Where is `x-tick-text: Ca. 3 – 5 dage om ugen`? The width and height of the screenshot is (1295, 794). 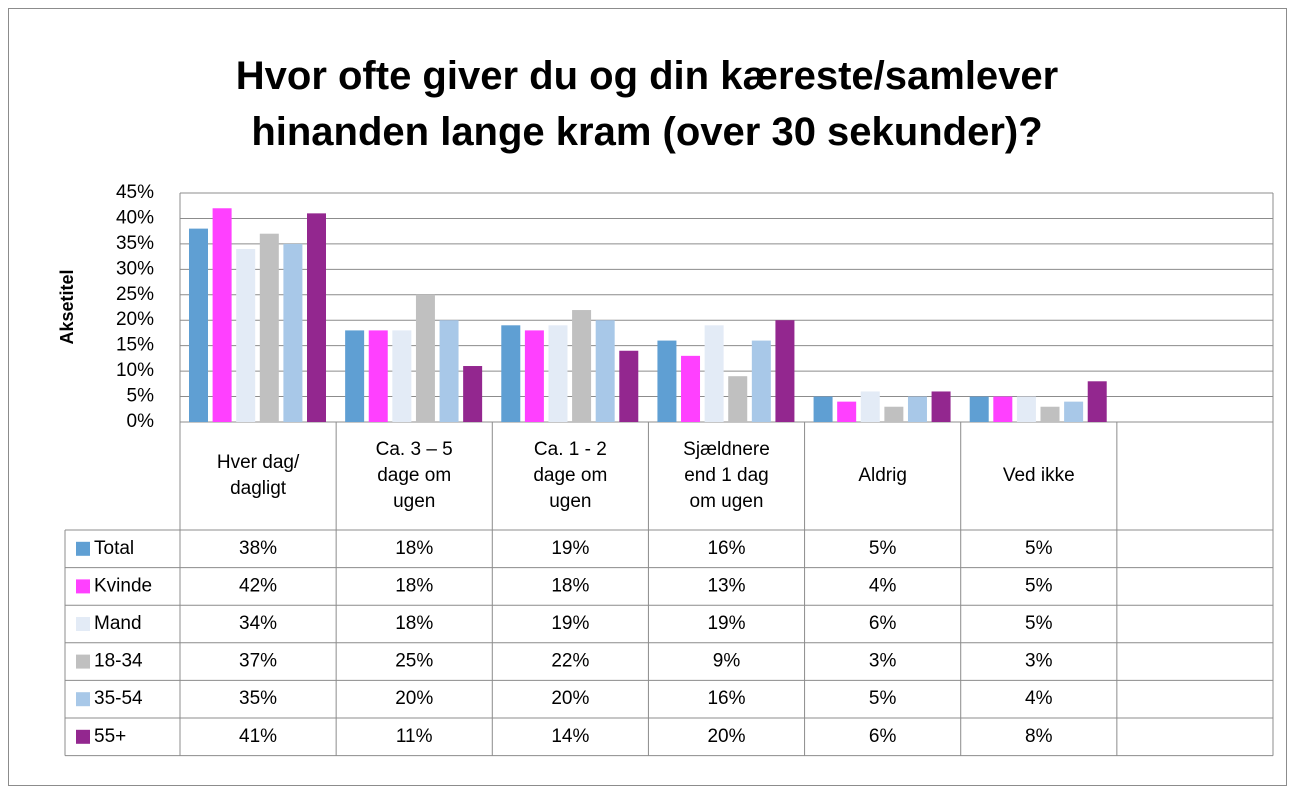
x-tick-text: Ca. 3 – 5 dage om ugen is located at coordinates (414, 475).